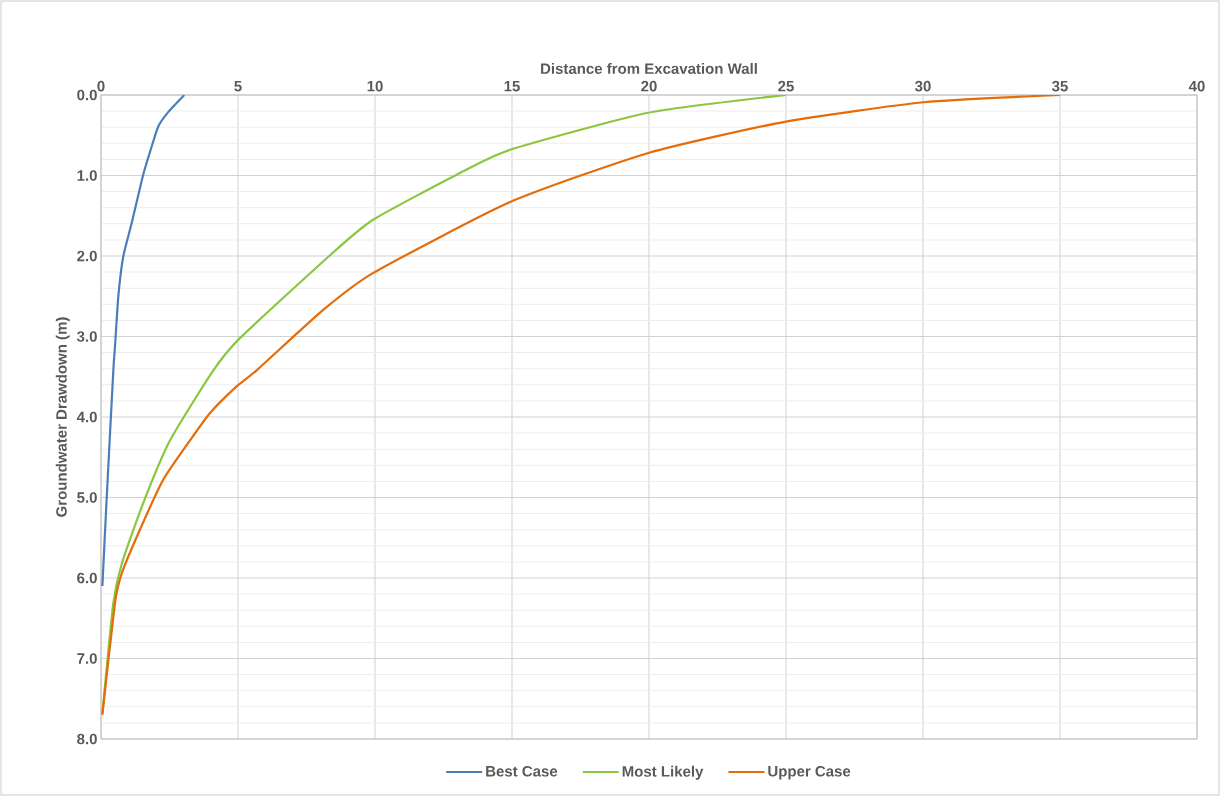 This screenshot has width=1220, height=796. What do you see at coordinates (649, 68) in the screenshot?
I see `x-axis-title: Distance from Excavation Wall` at bounding box center [649, 68].